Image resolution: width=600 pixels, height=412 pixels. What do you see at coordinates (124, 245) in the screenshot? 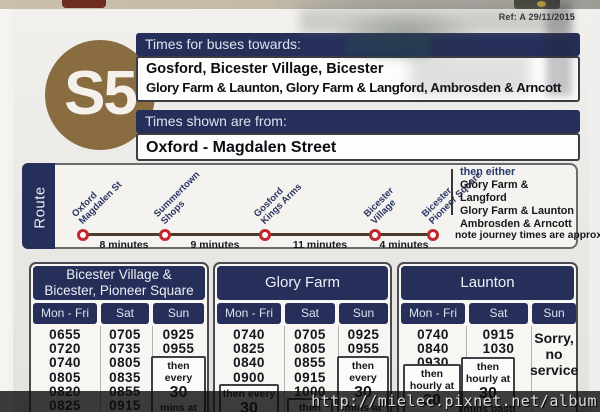
I see `segment-time: 8 minutes` at bounding box center [124, 245].